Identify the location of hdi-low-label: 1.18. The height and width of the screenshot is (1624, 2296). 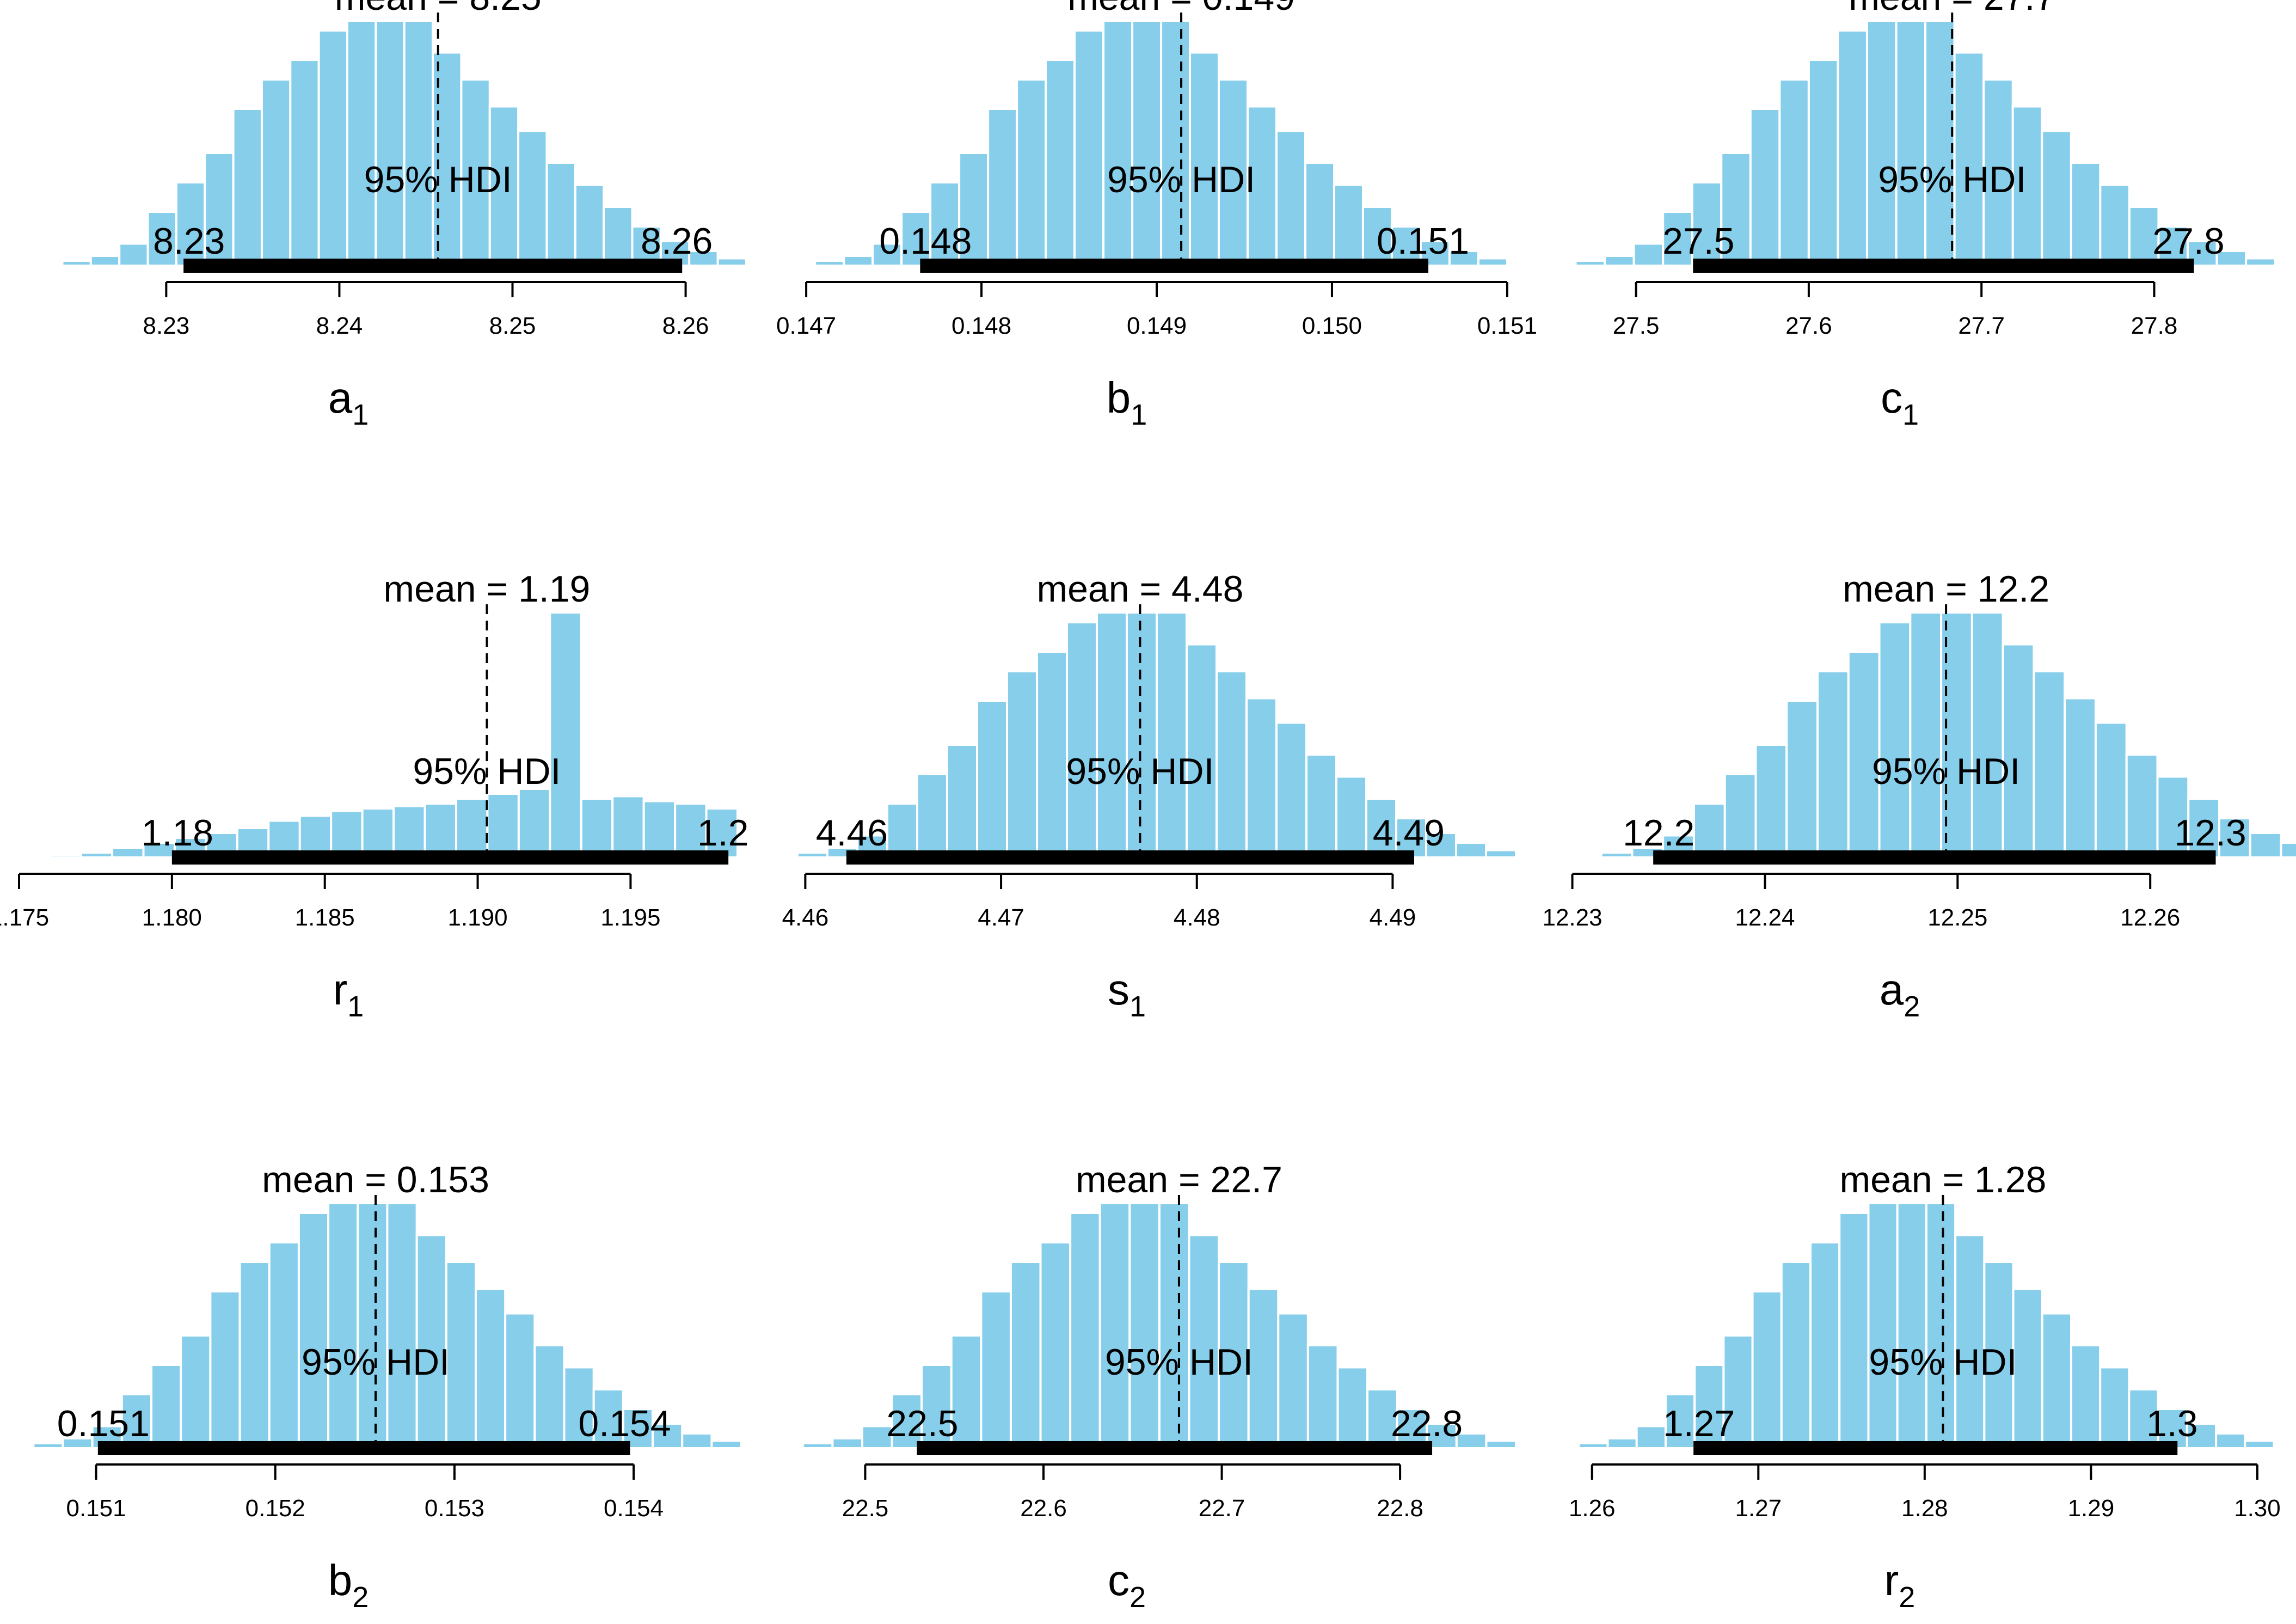
(177, 833).